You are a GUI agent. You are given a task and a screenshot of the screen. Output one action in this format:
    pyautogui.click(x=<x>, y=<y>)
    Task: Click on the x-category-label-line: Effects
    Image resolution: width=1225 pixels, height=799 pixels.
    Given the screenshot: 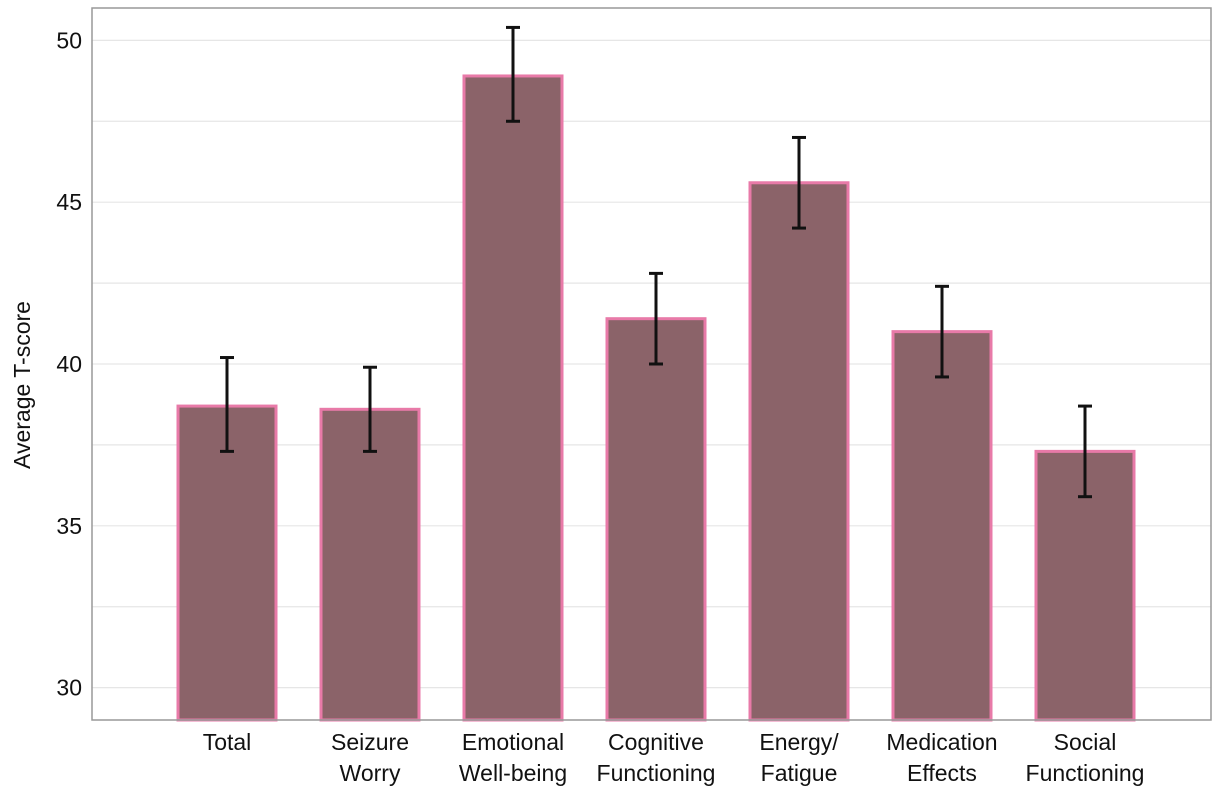 What is the action you would take?
    pyautogui.click(x=942, y=773)
    